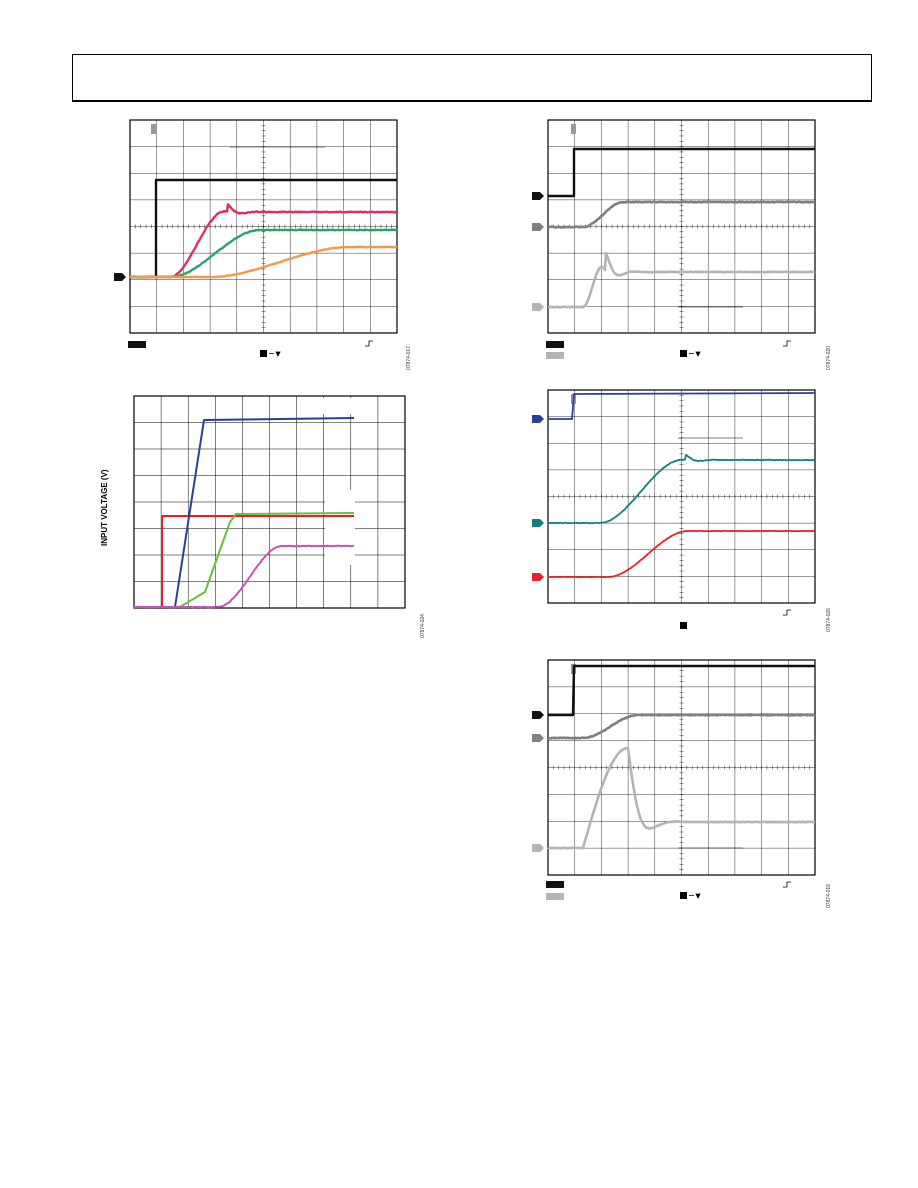  I want to click on figure-1-code: 07874-017, so click(409, 358).